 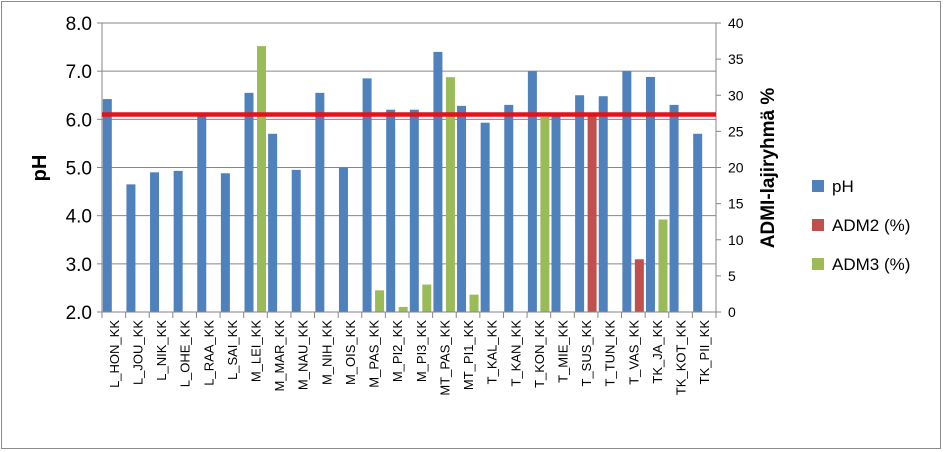 What do you see at coordinates (736, 240) in the screenshot?
I see `y2-tick-label: 10` at bounding box center [736, 240].